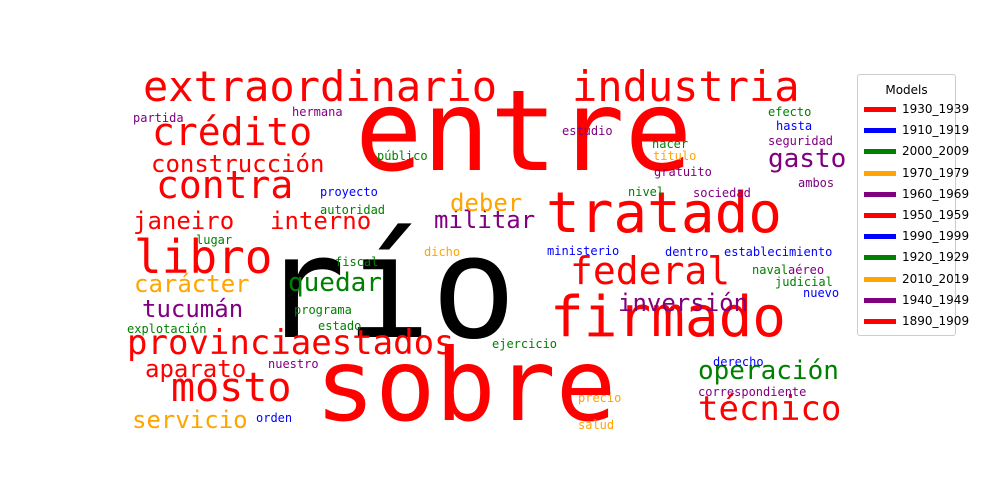 The image size is (1000, 500). Describe the element at coordinates (906, 90) in the screenshot. I see `legend-title: Models` at that location.